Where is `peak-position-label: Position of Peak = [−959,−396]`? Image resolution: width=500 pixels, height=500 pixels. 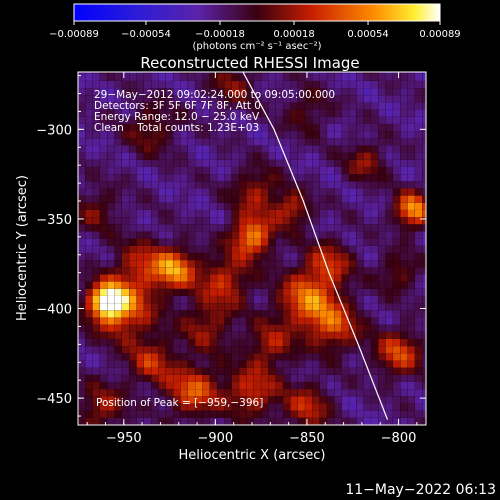
peak-position-label: Position of Peak = [−959,−396] is located at coordinates (179, 403).